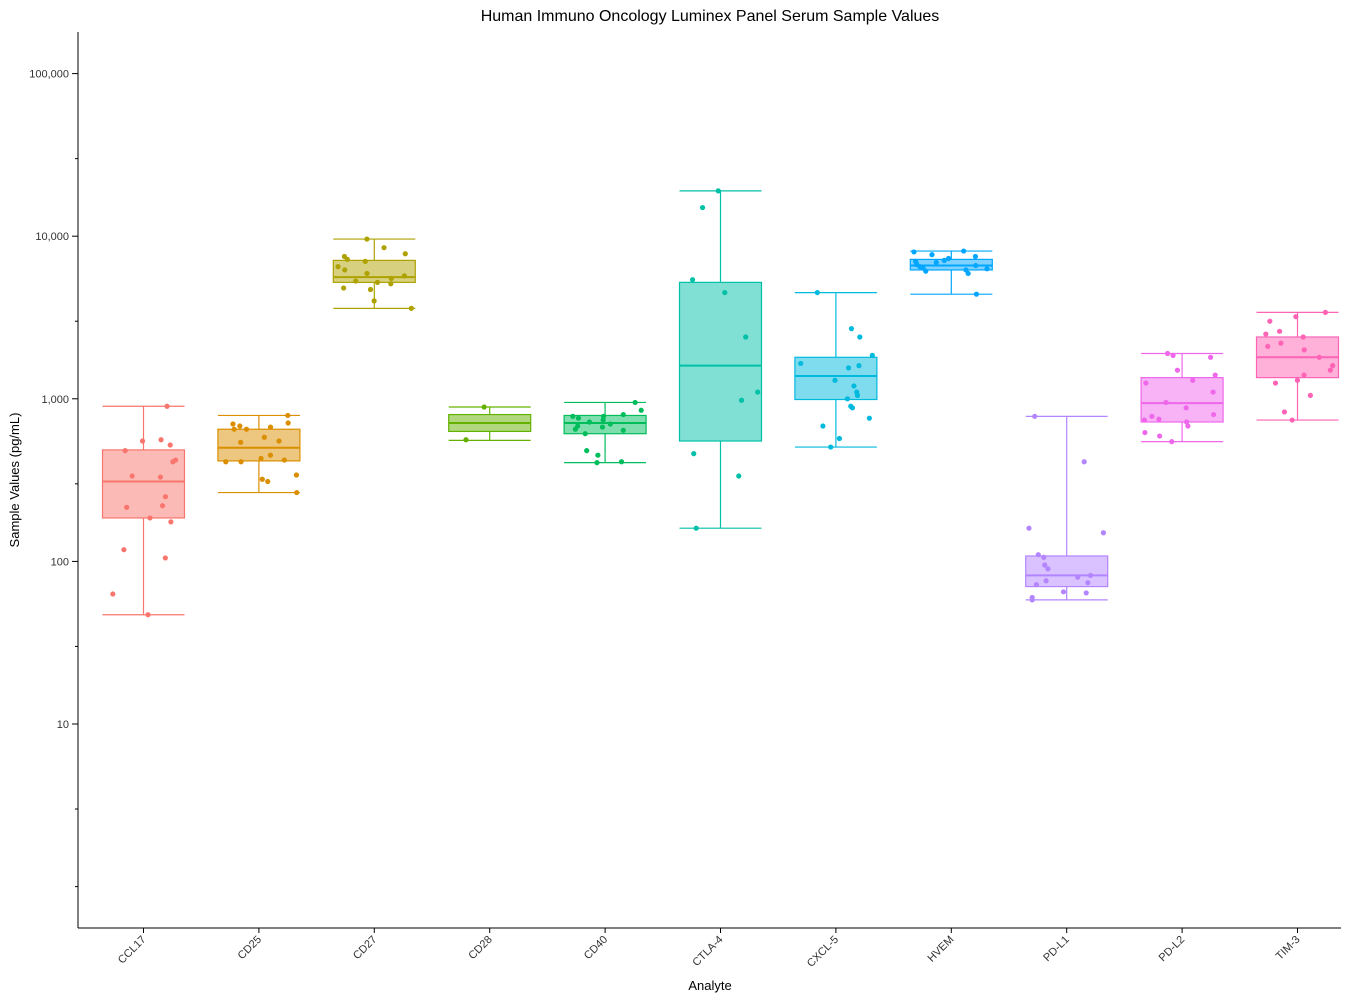  I want to click on x-tick-label: CD27, so click(365, 948).